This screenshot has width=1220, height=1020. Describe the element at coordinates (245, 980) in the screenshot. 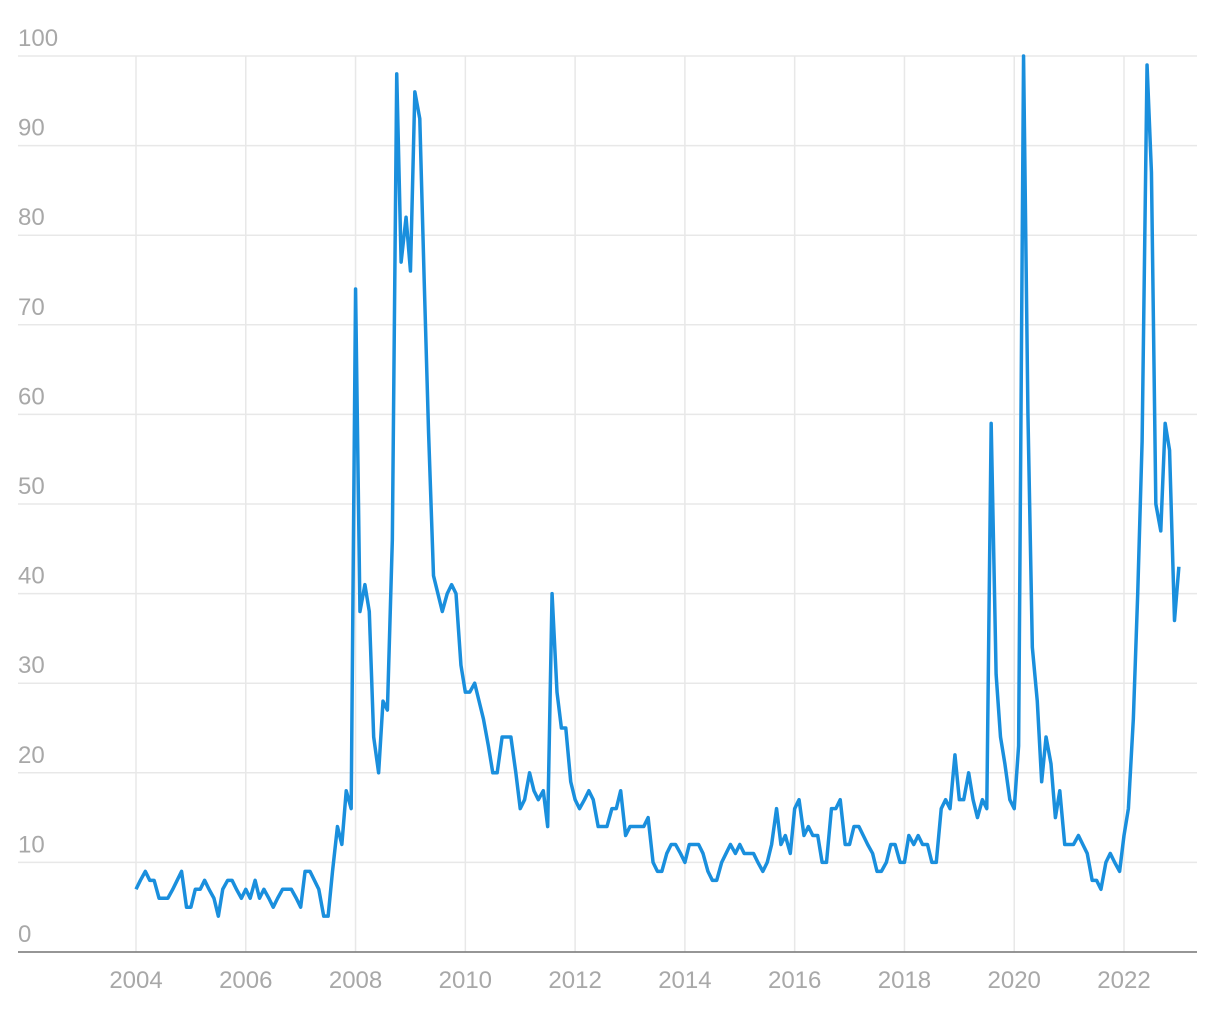

I see `x-tick-label: 2006` at that location.